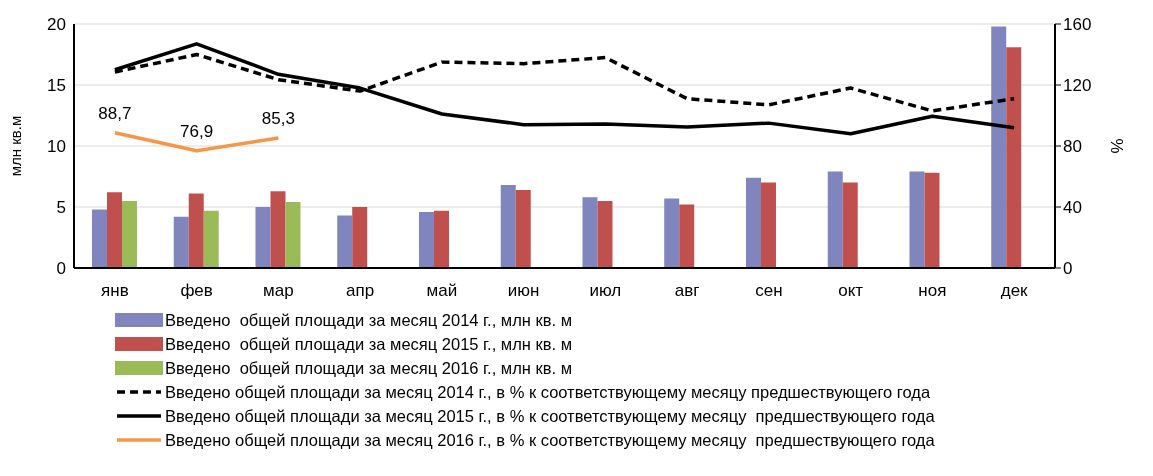 The image size is (1153, 476). I want to click on legend-label: Введено общей площади за месяц 2016 г., в % к соответствующему месяцу предшествующего года, so click(550, 440).